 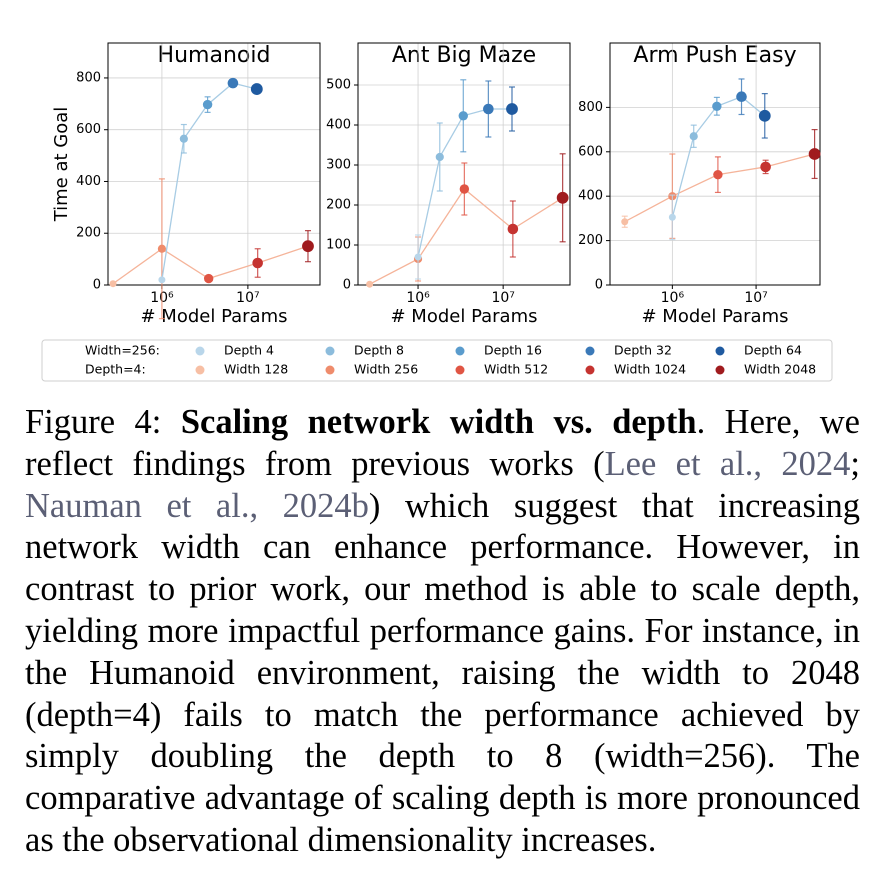 What do you see at coordinates (61, 165) in the screenshot?
I see `y-axis-label: Time at Goal` at bounding box center [61, 165].